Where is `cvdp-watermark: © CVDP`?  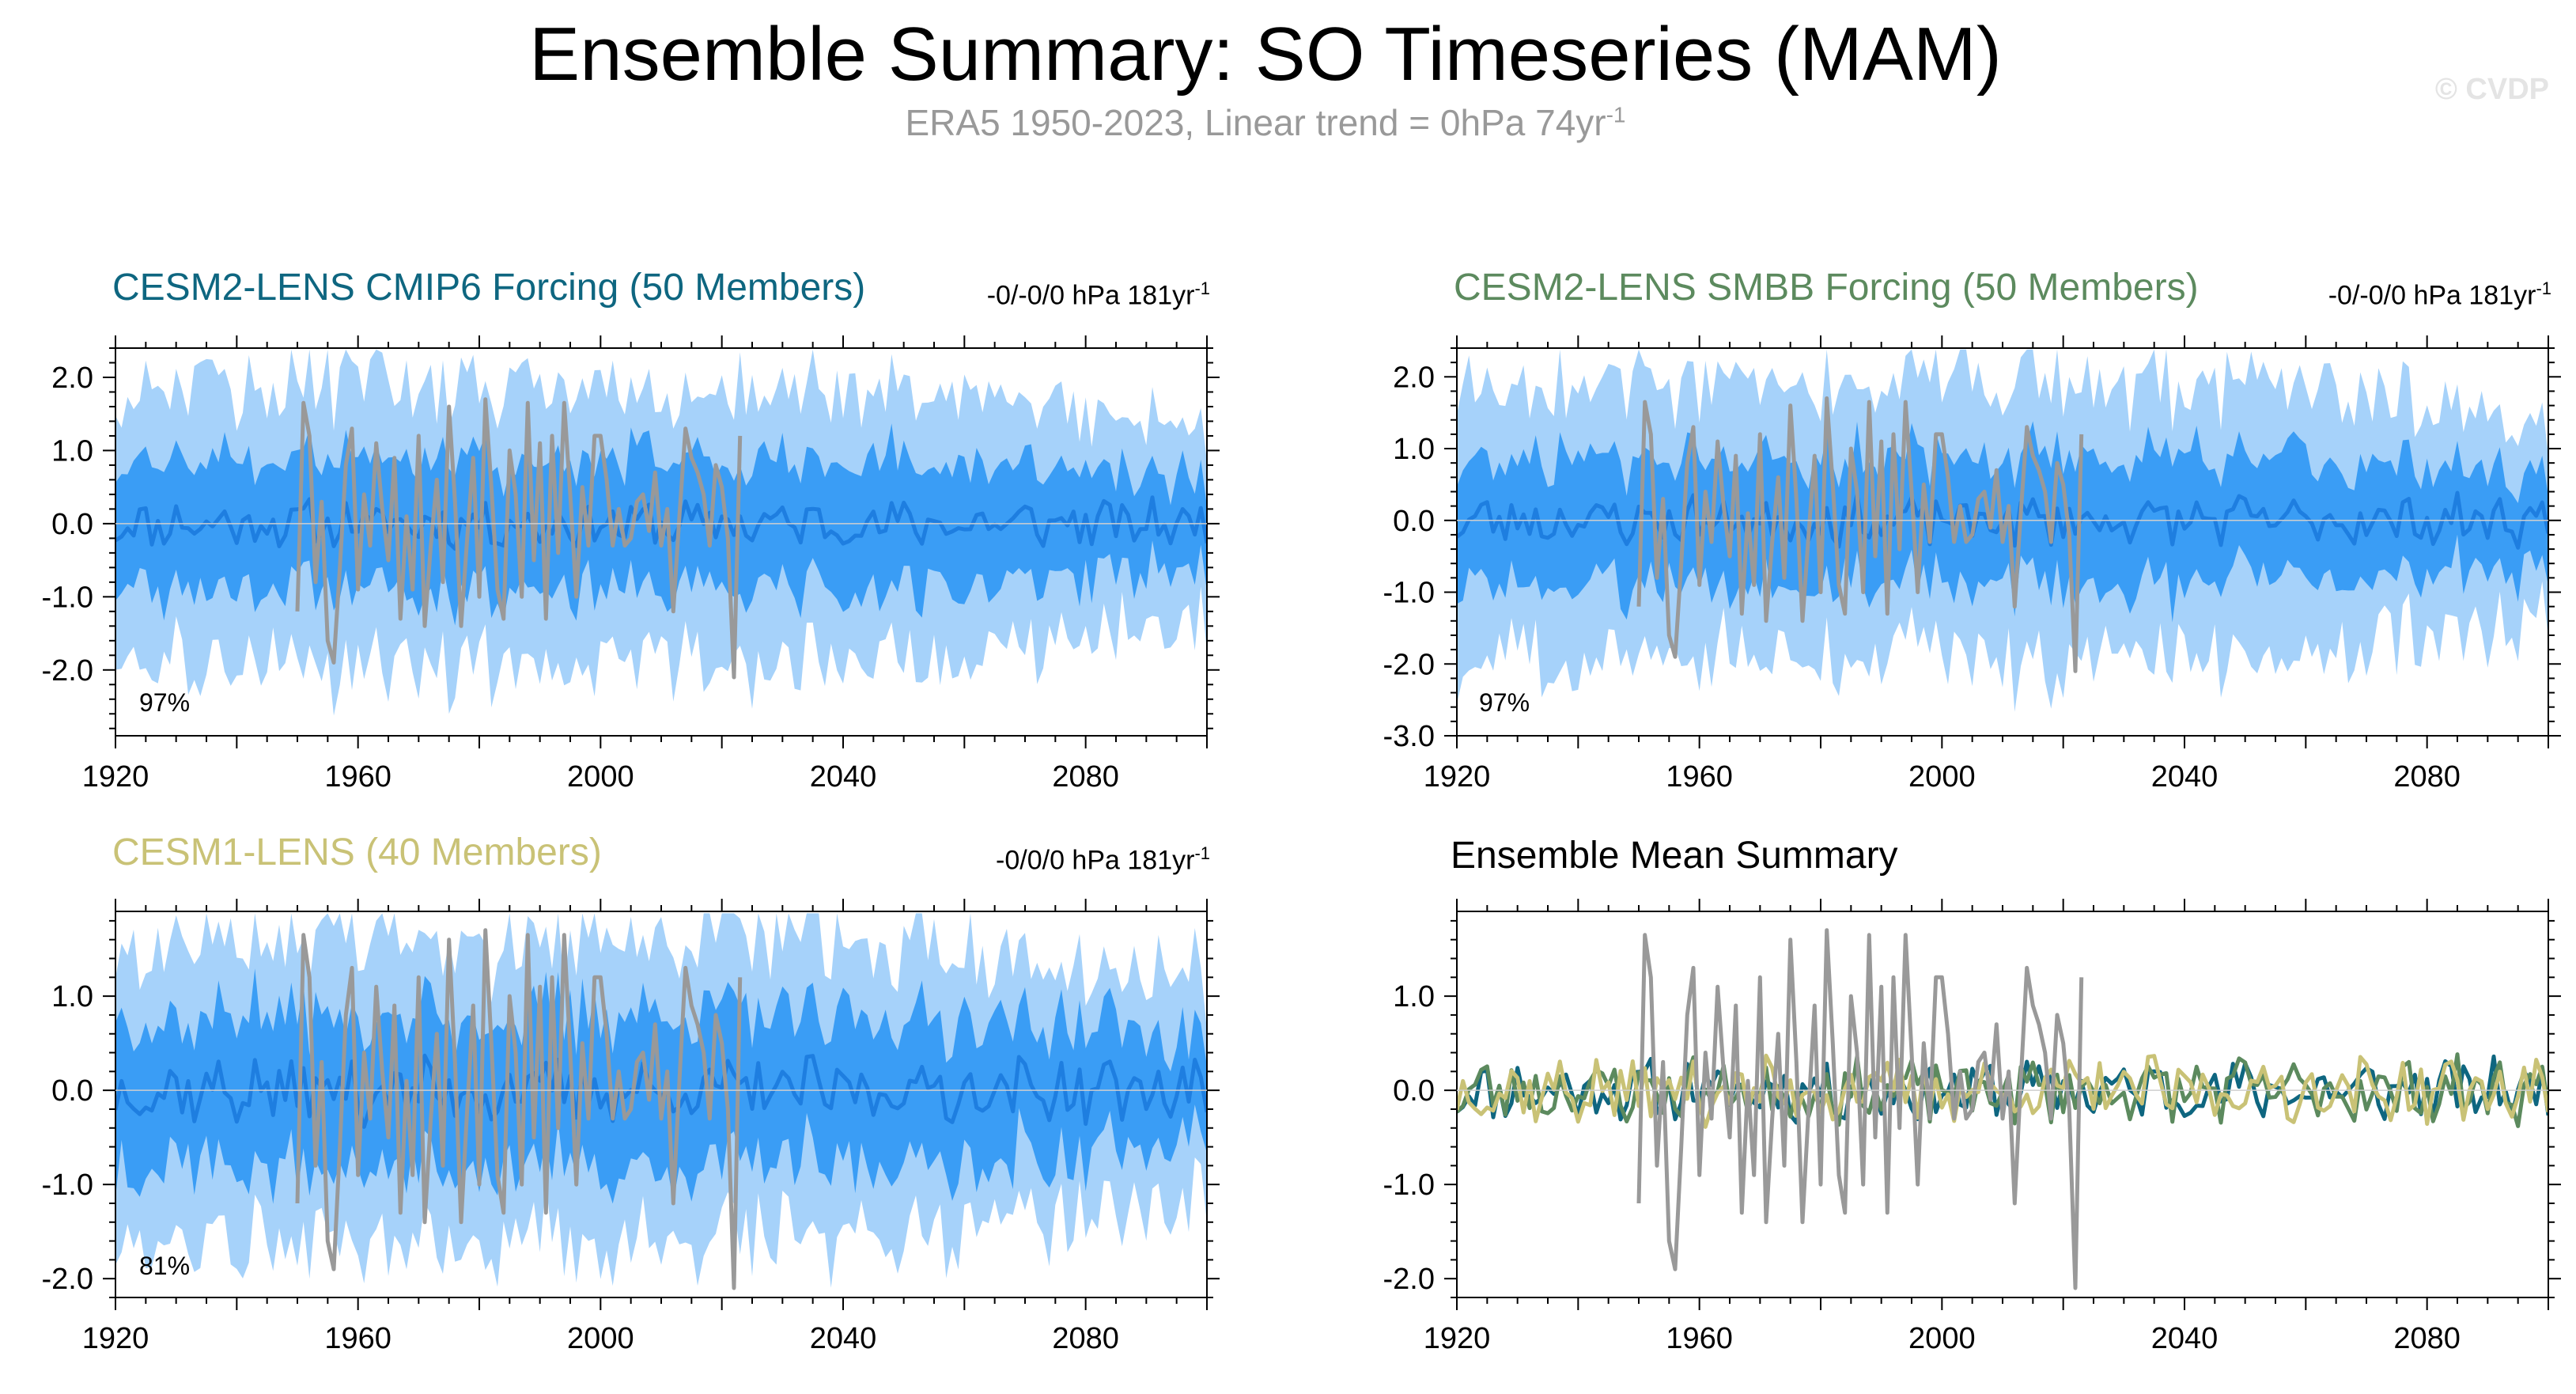 cvdp-watermark: © CVDP is located at coordinates (2492, 89).